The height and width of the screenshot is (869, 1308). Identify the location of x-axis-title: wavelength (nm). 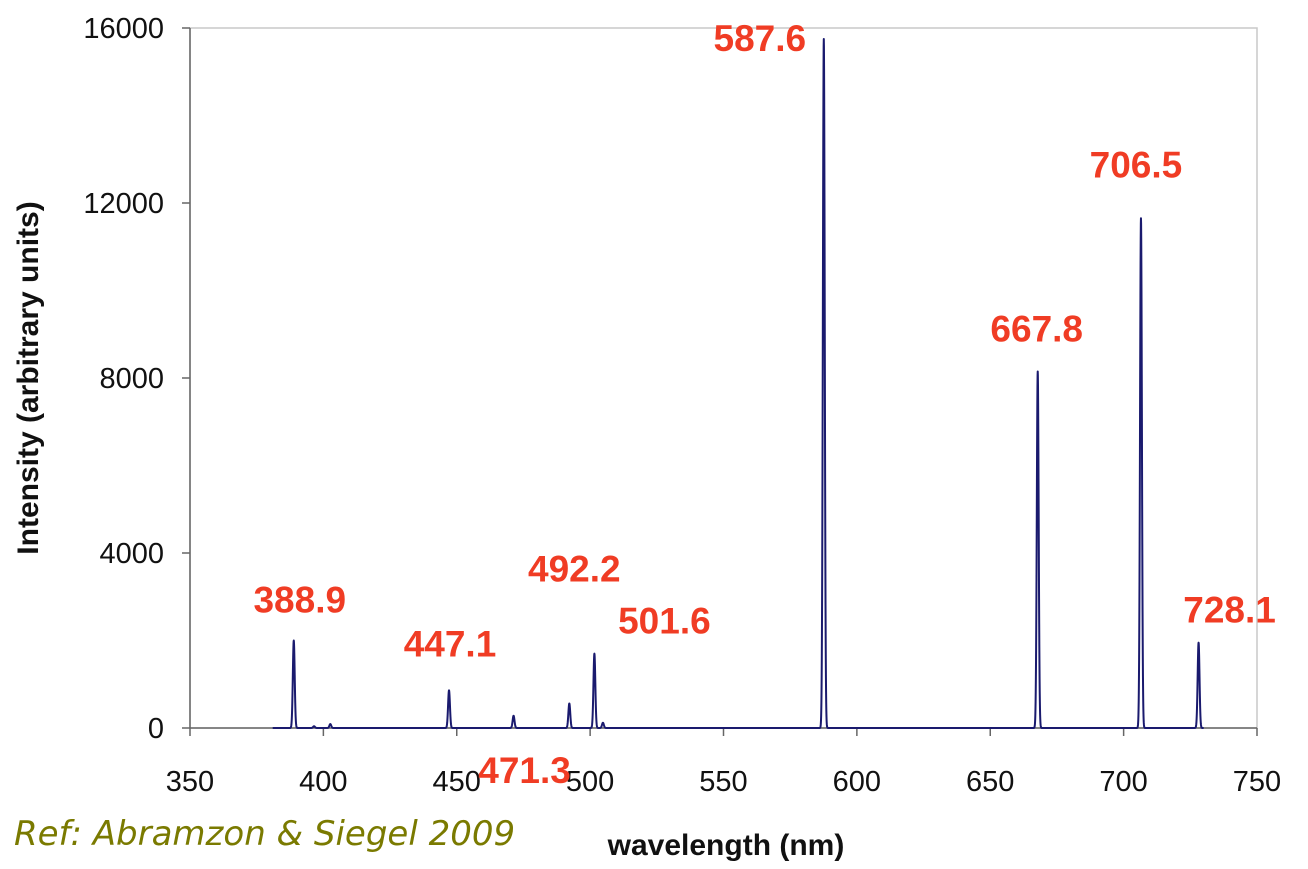
(726, 845).